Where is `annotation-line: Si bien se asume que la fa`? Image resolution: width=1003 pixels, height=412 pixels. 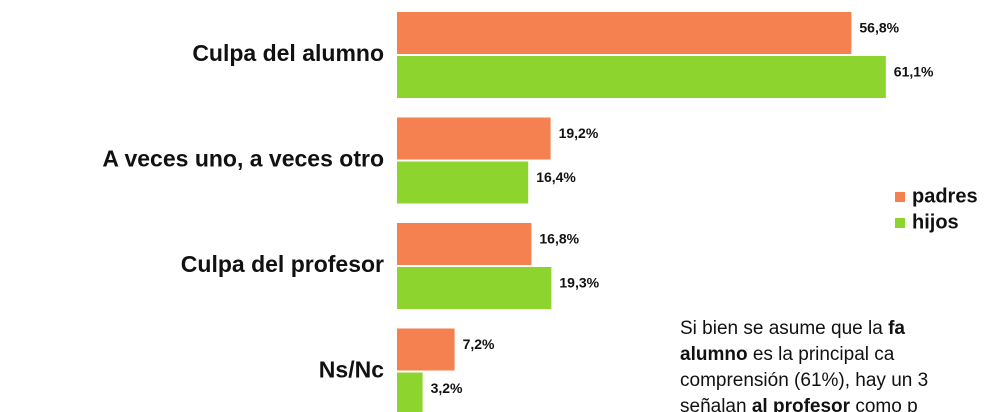 annotation-line: Si bien se asume que la fa is located at coordinates (792, 328).